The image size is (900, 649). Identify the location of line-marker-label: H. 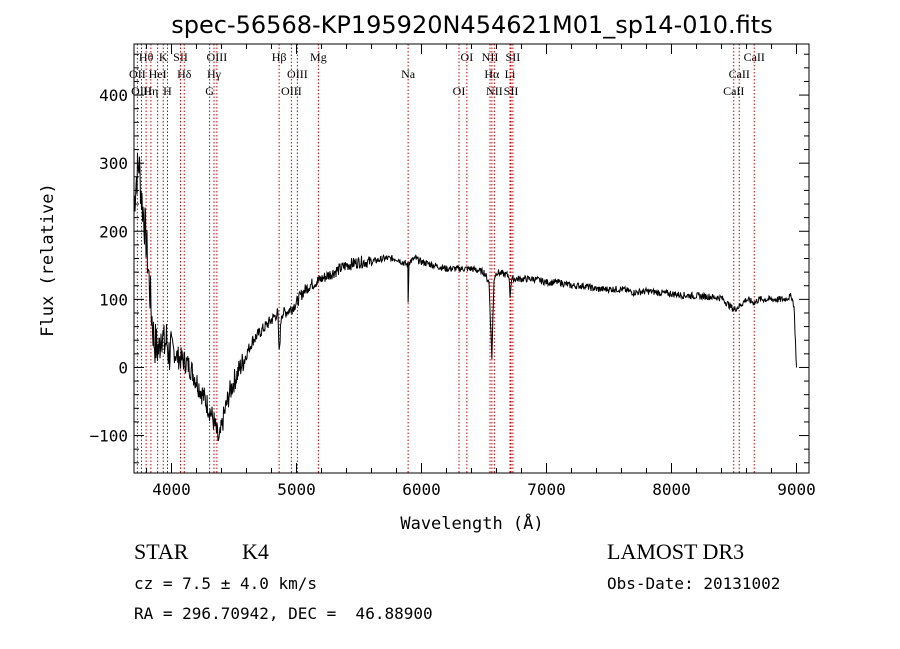
(167, 91).